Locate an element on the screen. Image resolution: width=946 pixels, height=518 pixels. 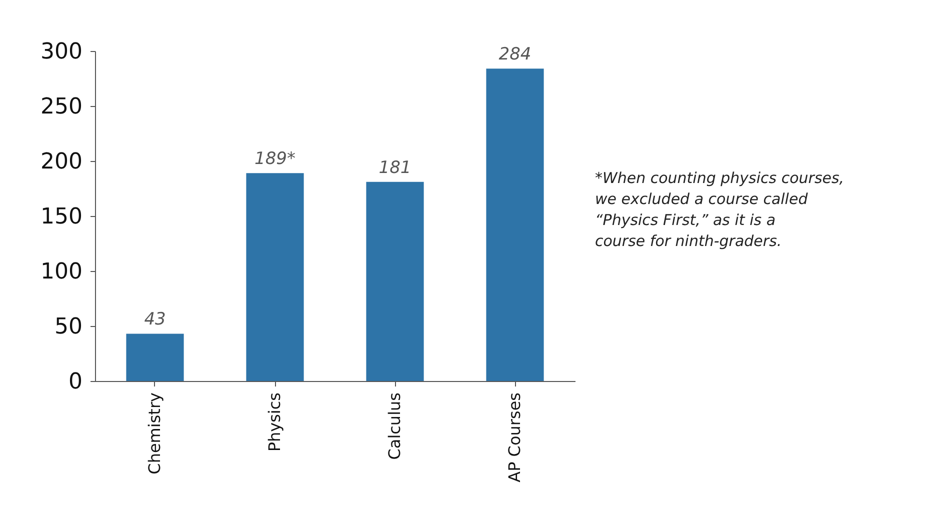
y-tick-label: 250 is located at coordinates (61, 107).